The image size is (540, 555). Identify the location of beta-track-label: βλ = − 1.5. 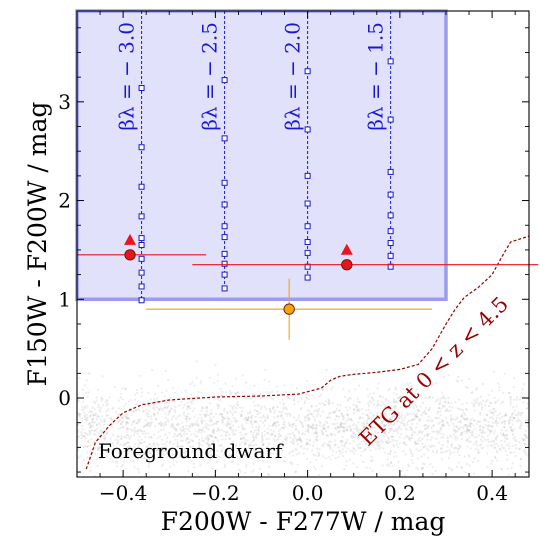
(376, 76).